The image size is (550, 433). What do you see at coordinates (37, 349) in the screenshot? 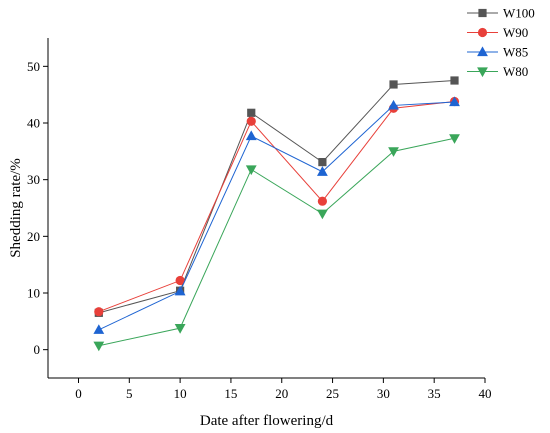
I see `y-tick-label: 0` at bounding box center [37, 349].